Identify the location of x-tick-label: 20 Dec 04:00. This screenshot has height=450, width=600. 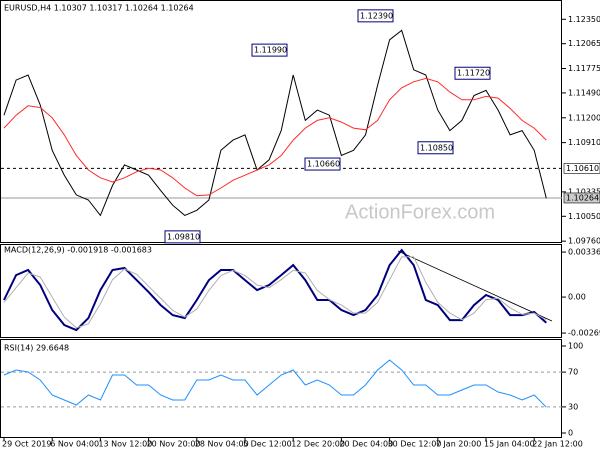
(366, 444).